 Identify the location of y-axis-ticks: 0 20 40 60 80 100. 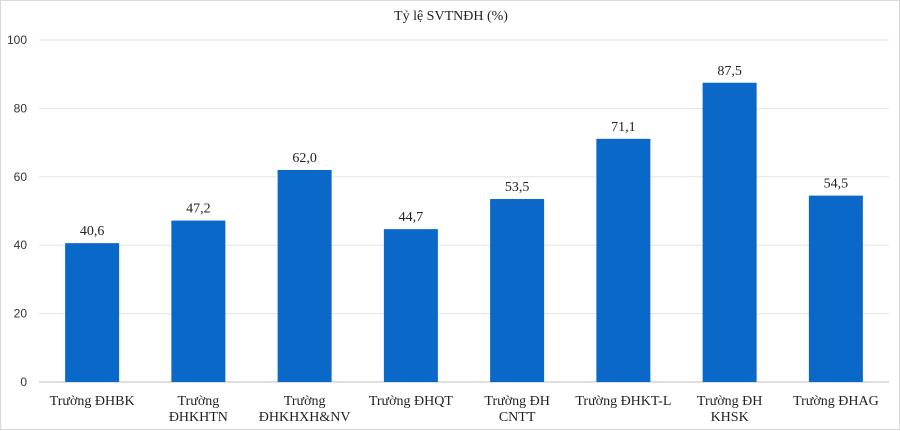
(17, 211).